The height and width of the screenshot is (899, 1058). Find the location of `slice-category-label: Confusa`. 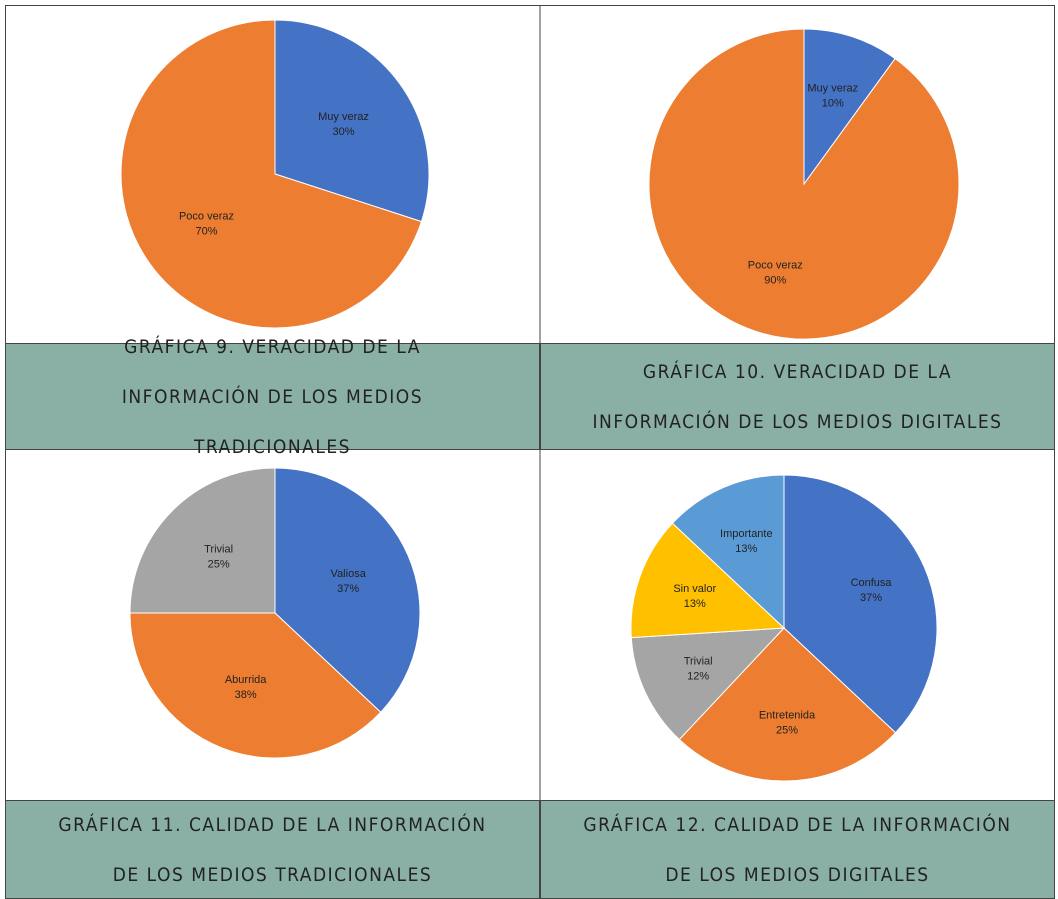

slice-category-label: Confusa is located at coordinates (872, 583).